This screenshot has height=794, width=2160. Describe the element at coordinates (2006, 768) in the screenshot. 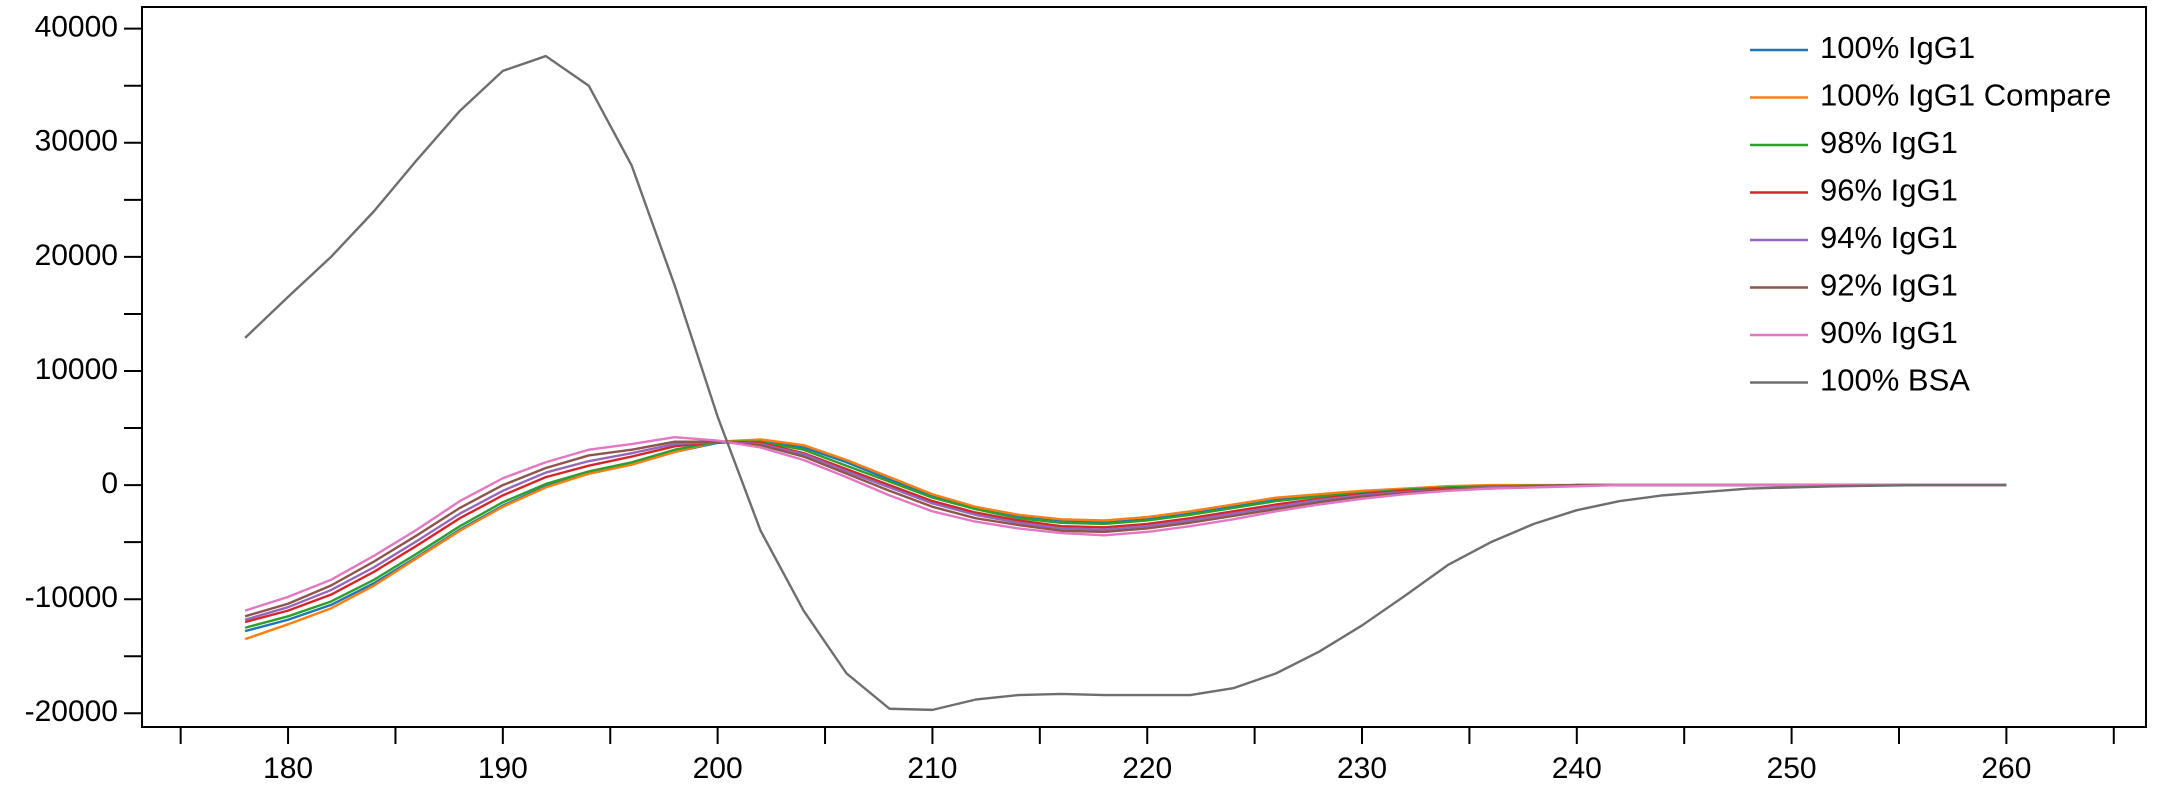

I see `x-tick-label: 260` at that location.